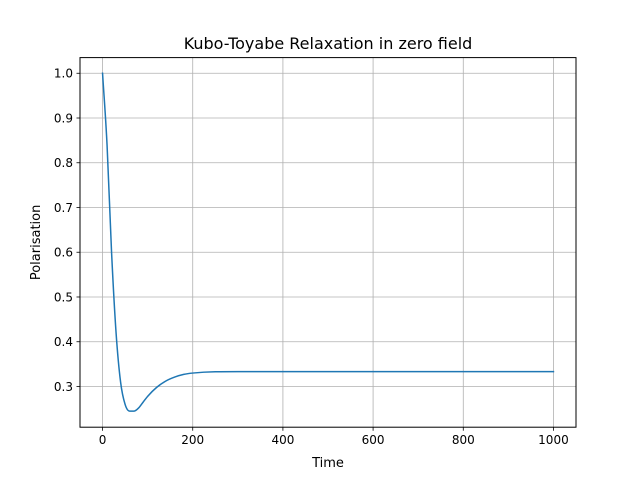 Image resolution: width=640 pixels, height=480 pixels. What do you see at coordinates (63, 208) in the screenshot?
I see `y-tick-label: 0.7` at bounding box center [63, 208].